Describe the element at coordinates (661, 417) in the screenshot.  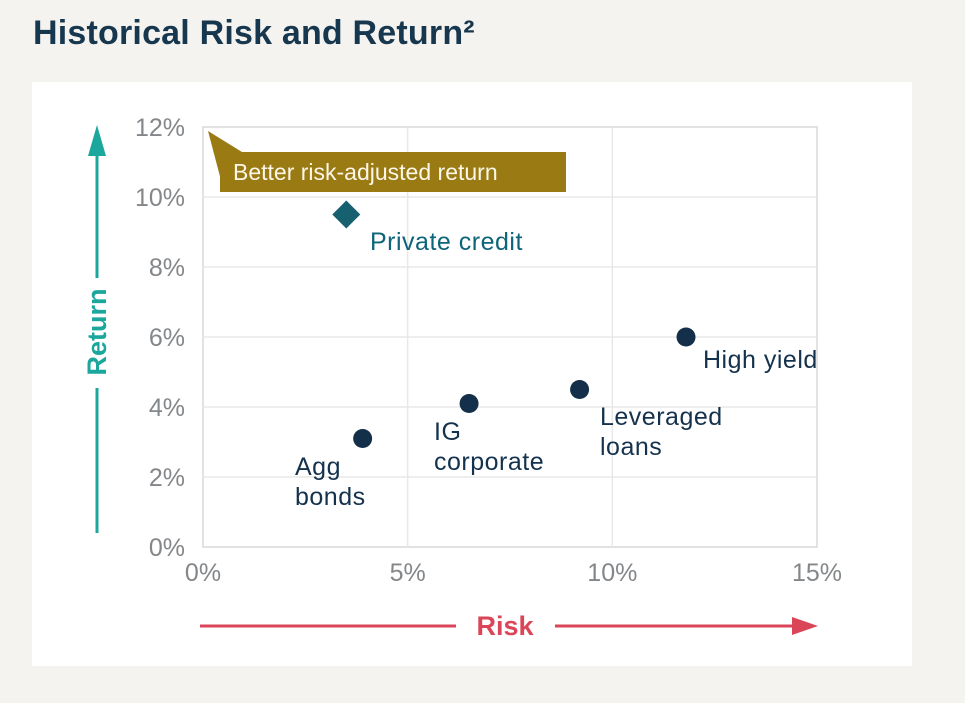
I see `point-label: Leveraged` at that location.